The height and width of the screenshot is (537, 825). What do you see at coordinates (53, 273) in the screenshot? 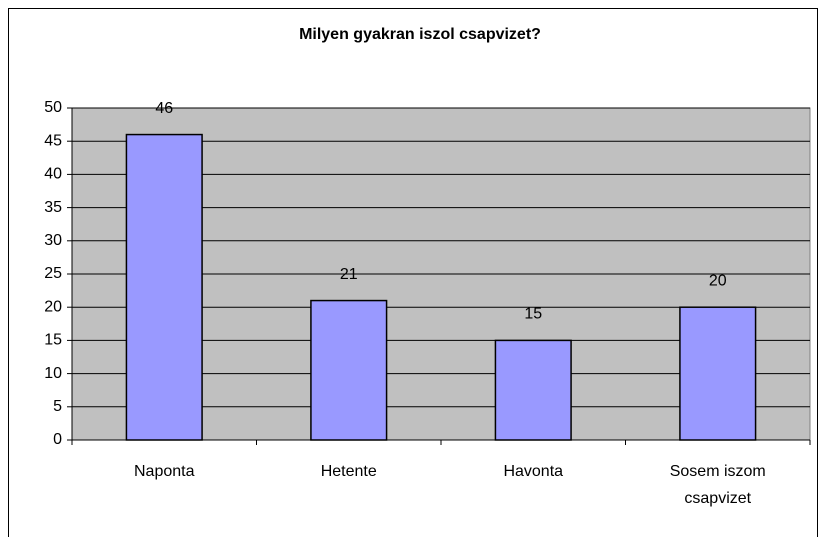
I see `y-tick-label: 25` at bounding box center [53, 273].